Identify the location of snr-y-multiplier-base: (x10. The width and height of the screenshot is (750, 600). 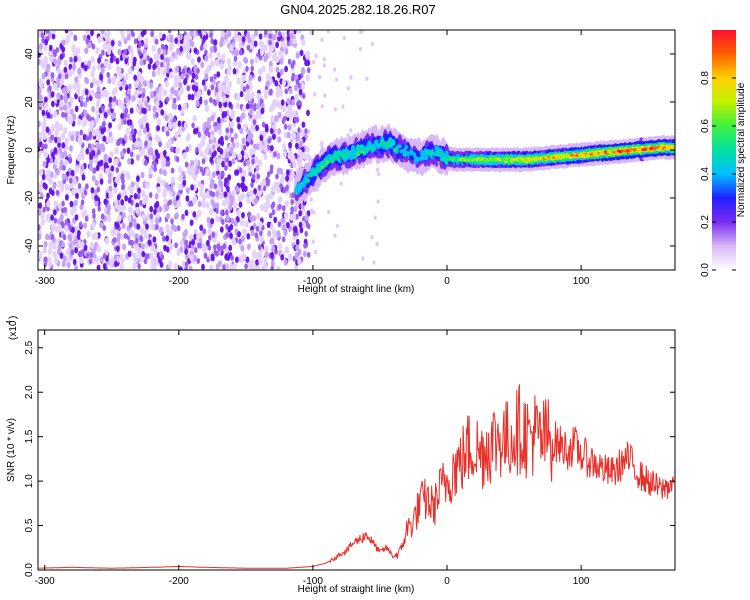
(13, 330).